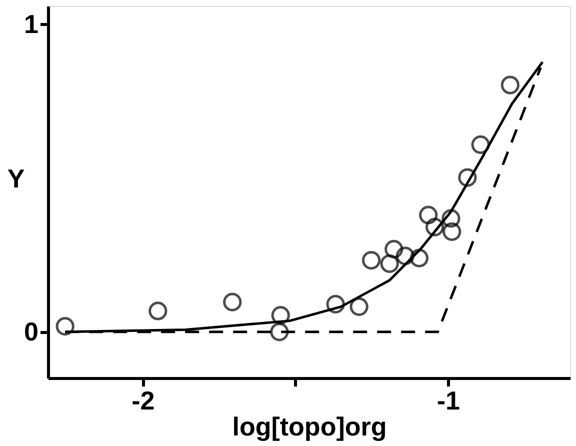 This screenshot has height=446, width=576. What do you see at coordinates (31, 331) in the screenshot?
I see `y-tick-label: 0` at bounding box center [31, 331].